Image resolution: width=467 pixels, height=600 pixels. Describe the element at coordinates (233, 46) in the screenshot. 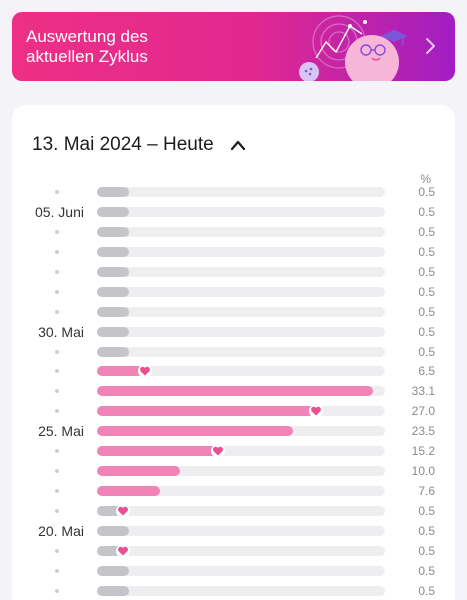

I see `cycle-evaluation-banner: Auswertung des aktuellen Zyklus` at that location.